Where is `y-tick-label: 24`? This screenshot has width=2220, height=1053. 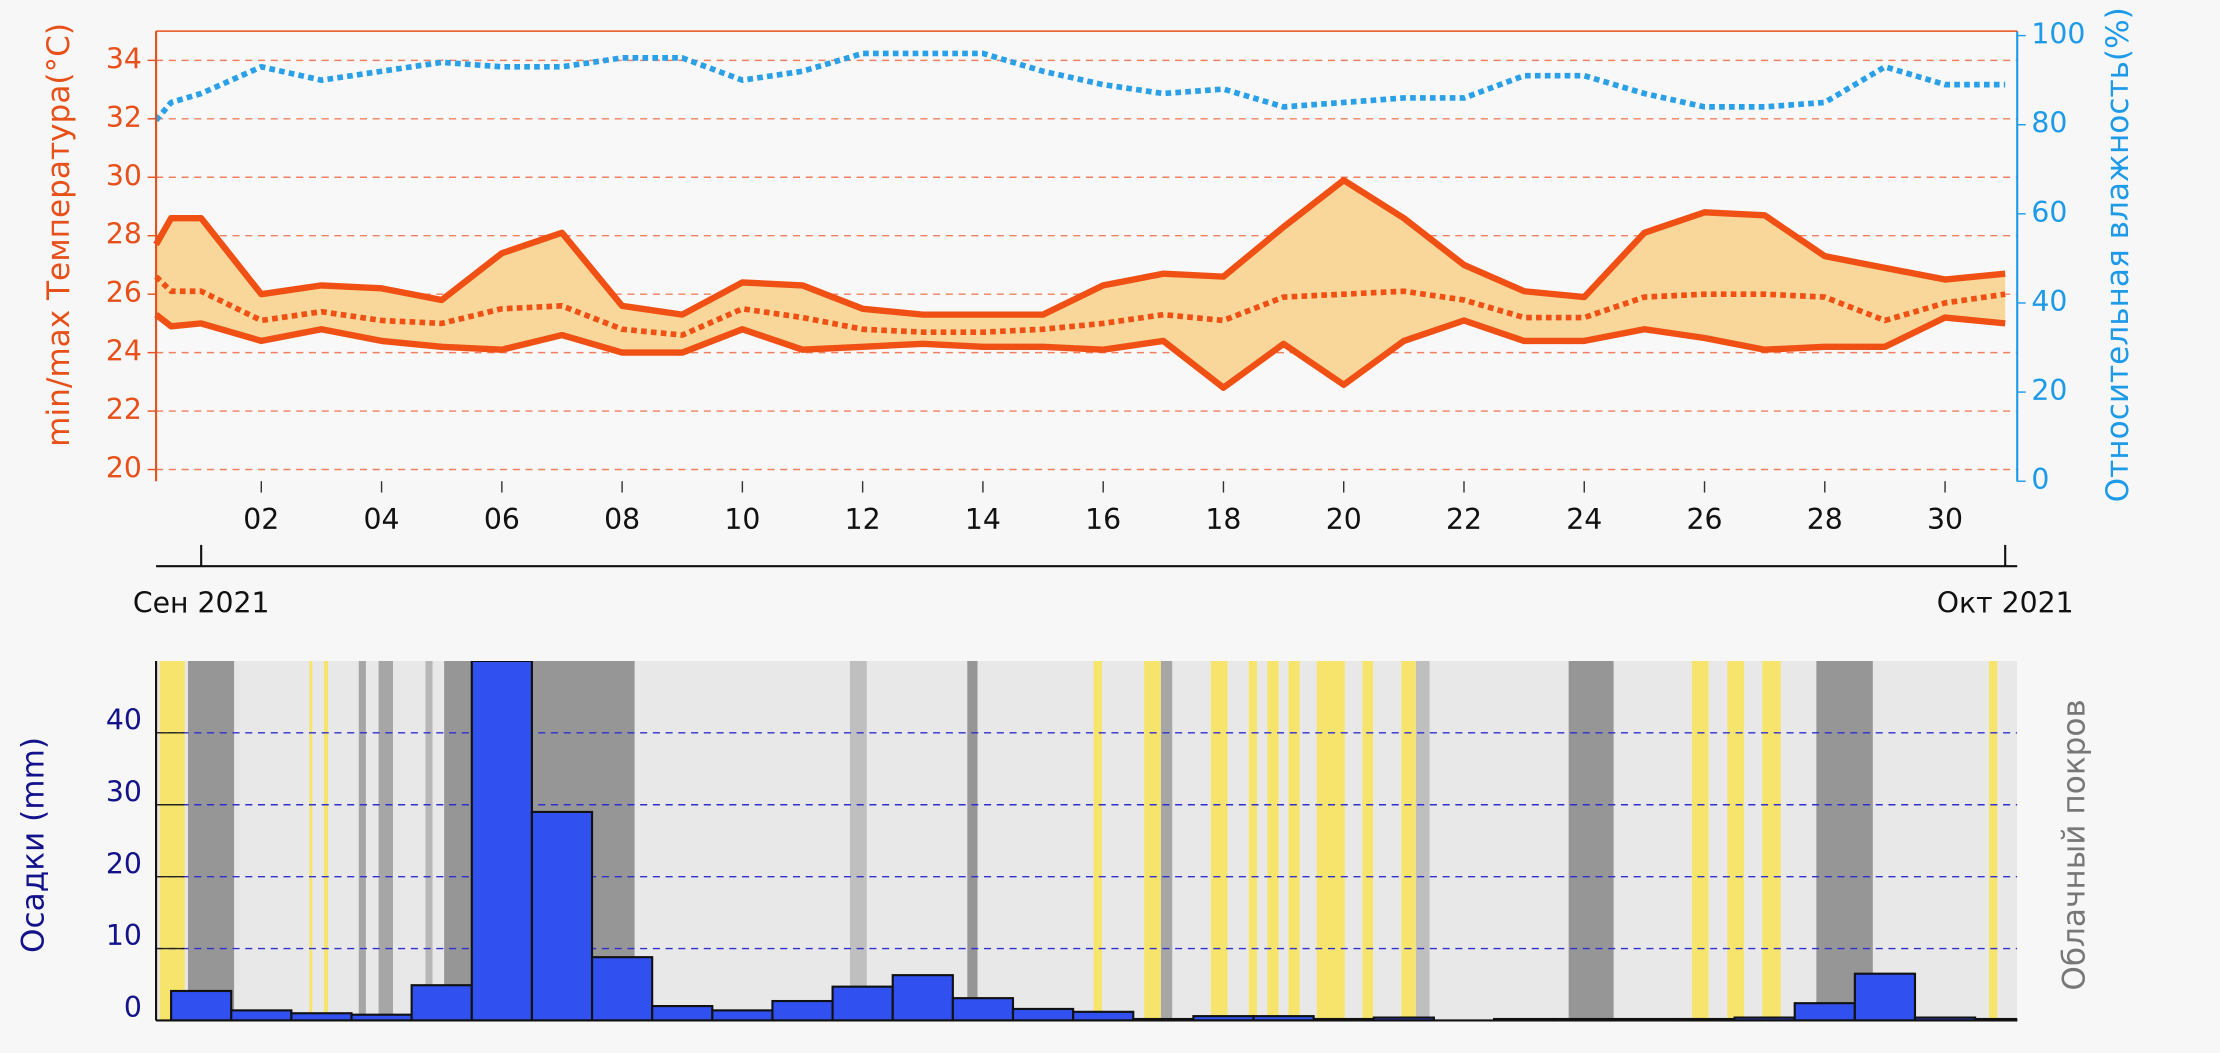 y-tick-label: 24 is located at coordinates (124, 351).